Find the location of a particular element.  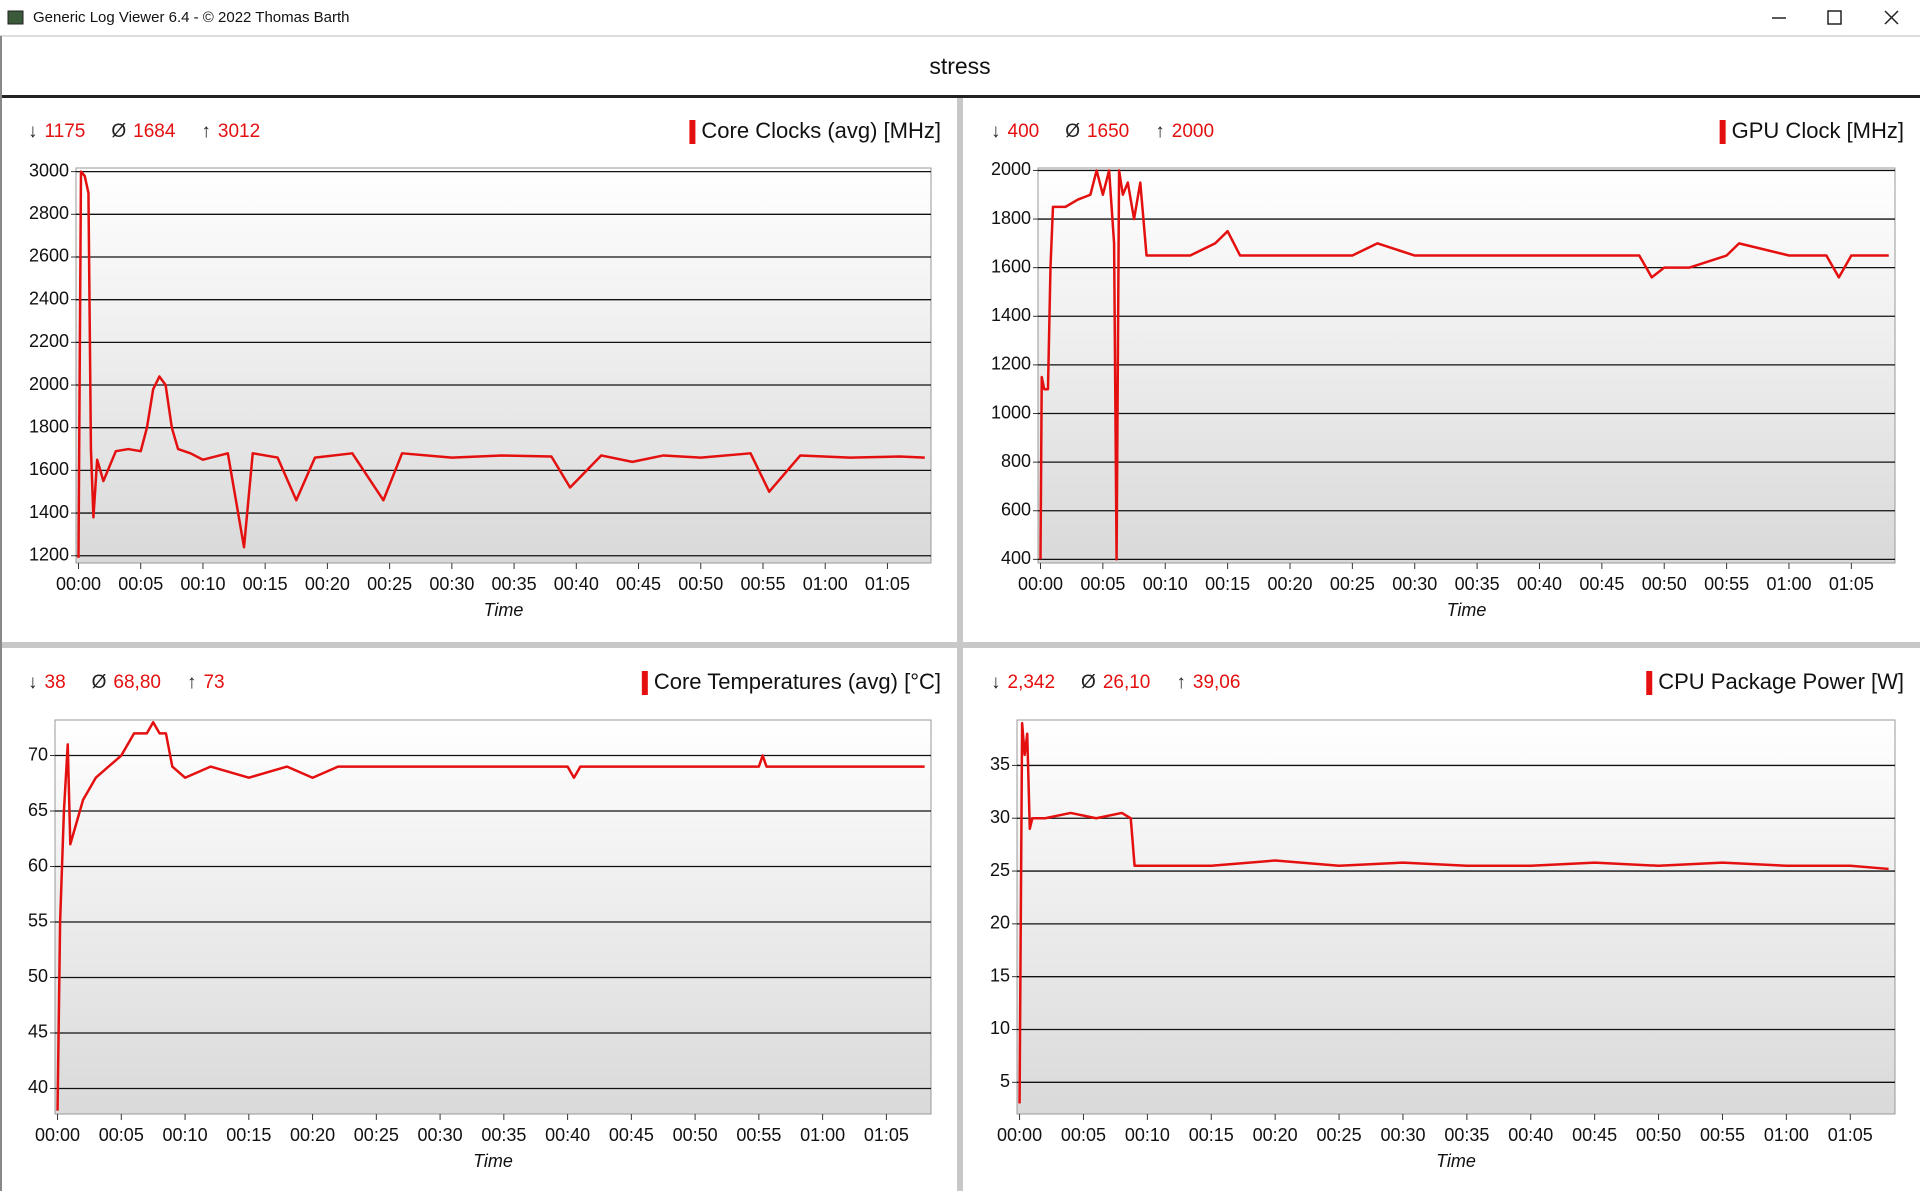

y-tick-label: 1000 is located at coordinates (1011, 412).